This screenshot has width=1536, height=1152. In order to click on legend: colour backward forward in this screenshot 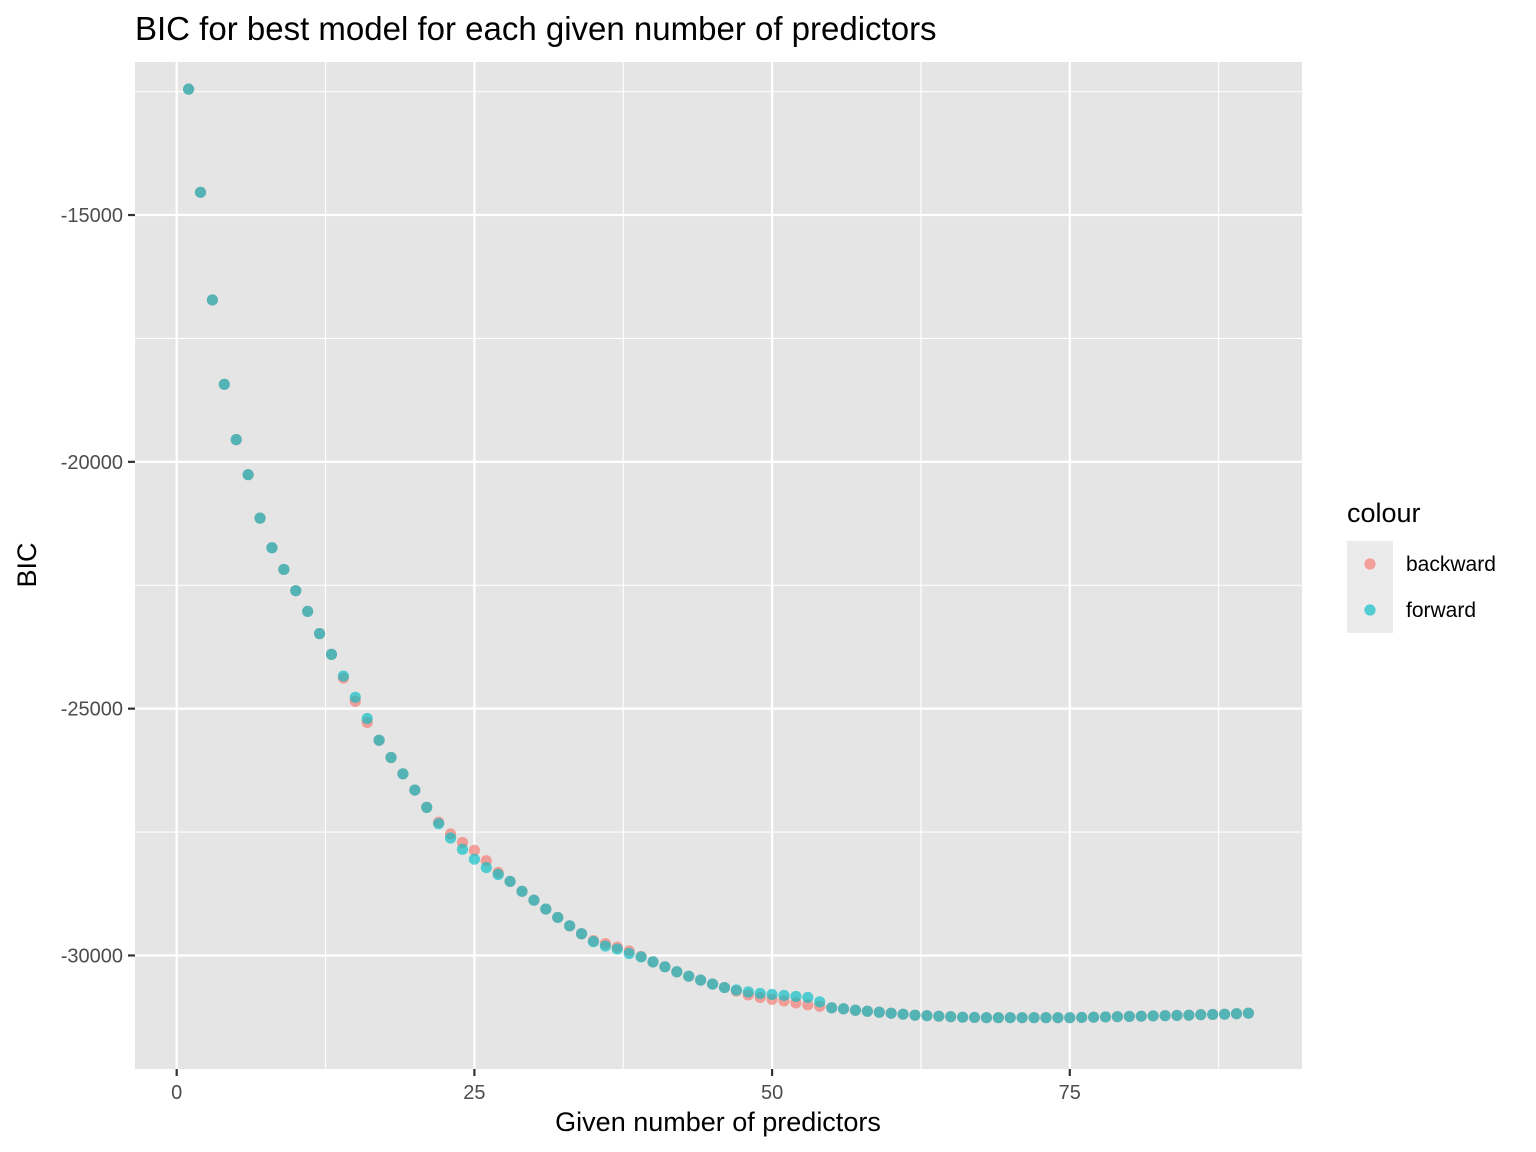, I will do `click(1421, 565)`.